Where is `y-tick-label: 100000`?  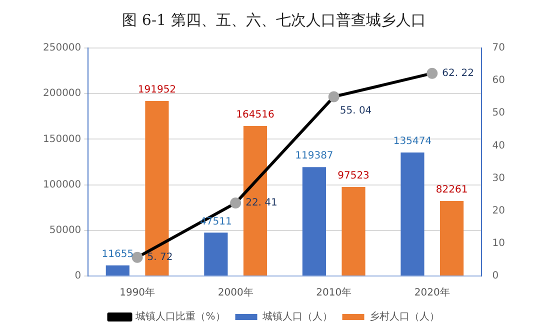
y-tick-label: 100000 is located at coordinates (62, 184).